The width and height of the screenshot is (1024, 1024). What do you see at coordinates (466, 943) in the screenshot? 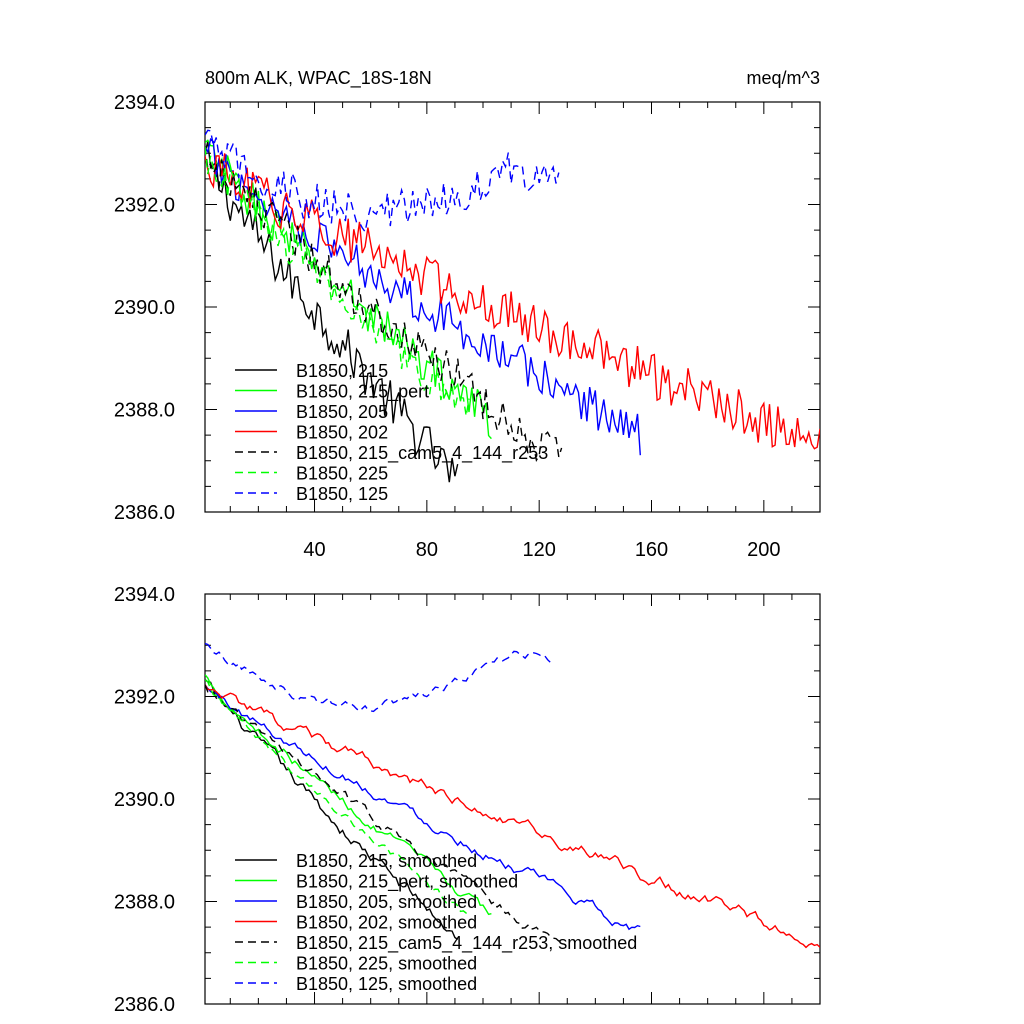
I see `legend-label: B1850, 215_cam5_4_144_r253, smoothed` at bounding box center [466, 943].